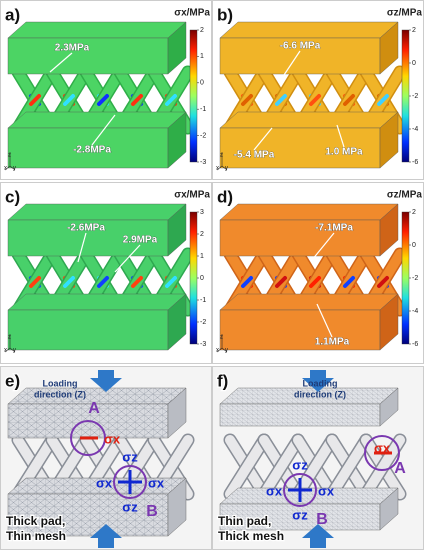 The height and width of the screenshot is (550, 424). Describe the element at coordinates (344, 152) in the screenshot. I see `stress-annotation: 1.0 MPa` at that location.